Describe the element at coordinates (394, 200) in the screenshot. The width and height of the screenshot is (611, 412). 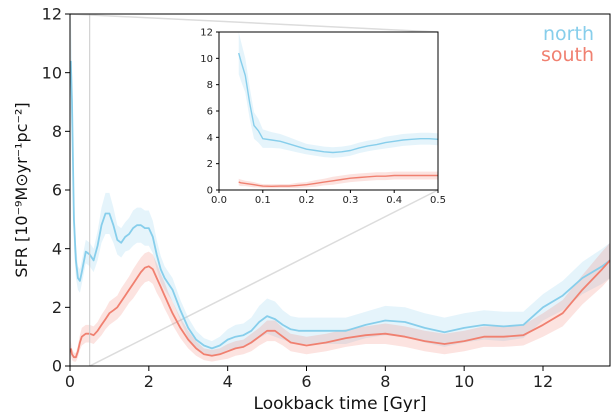
I see `inset-xtick-label: 0.4` at that location.